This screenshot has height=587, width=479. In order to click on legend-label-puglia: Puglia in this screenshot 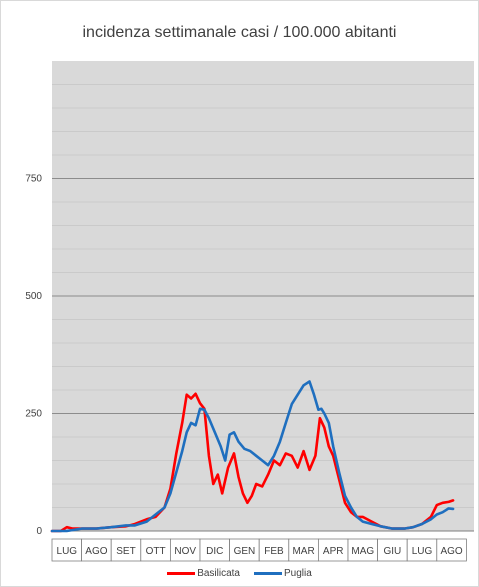, I will do `click(298, 573)`.